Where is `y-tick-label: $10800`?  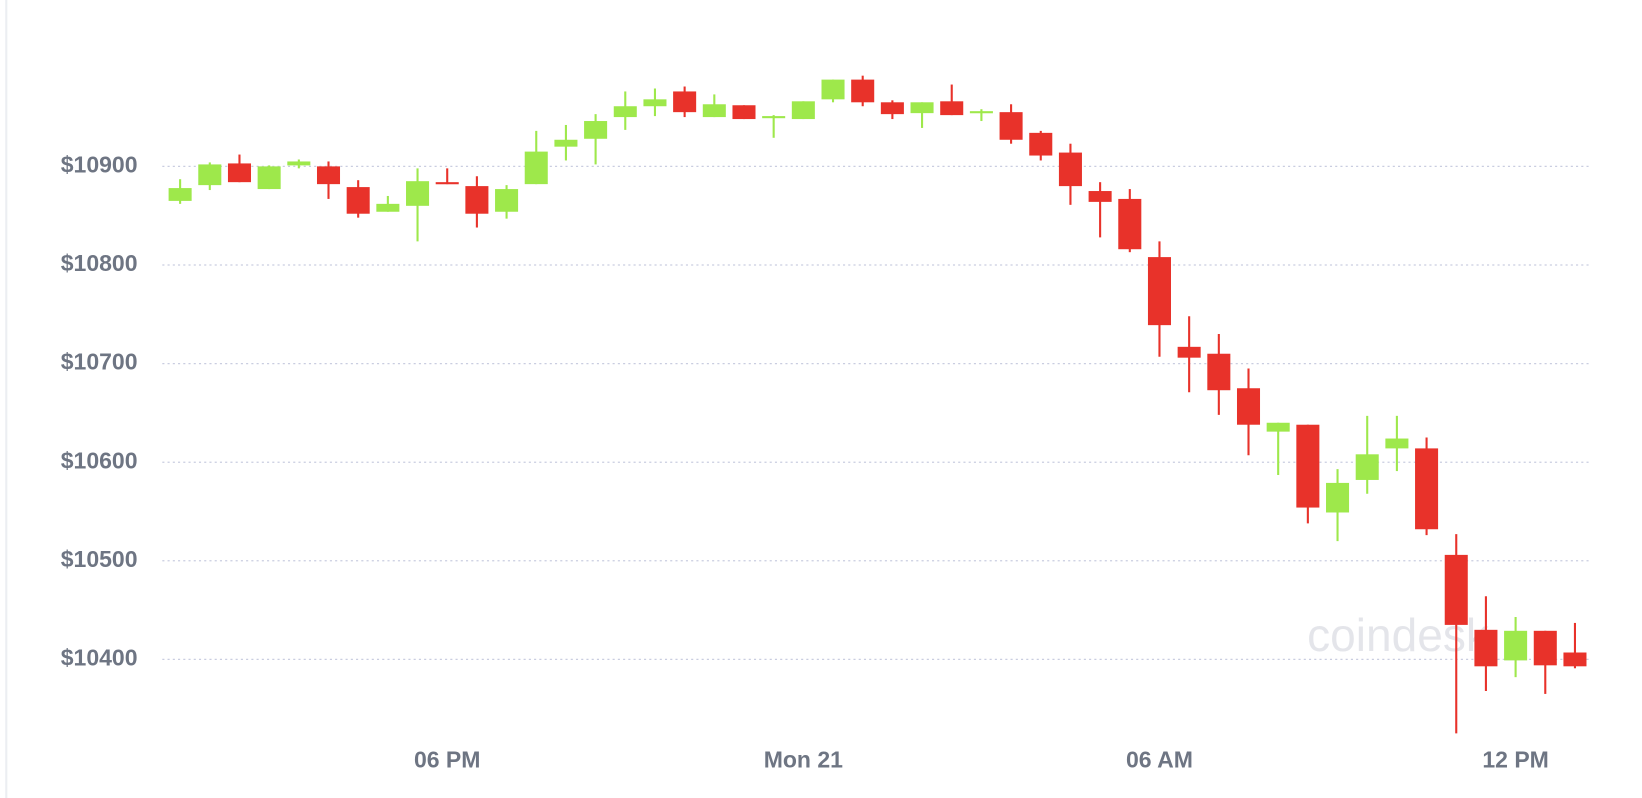
y-tick-label: $10800 is located at coordinates (99, 263).